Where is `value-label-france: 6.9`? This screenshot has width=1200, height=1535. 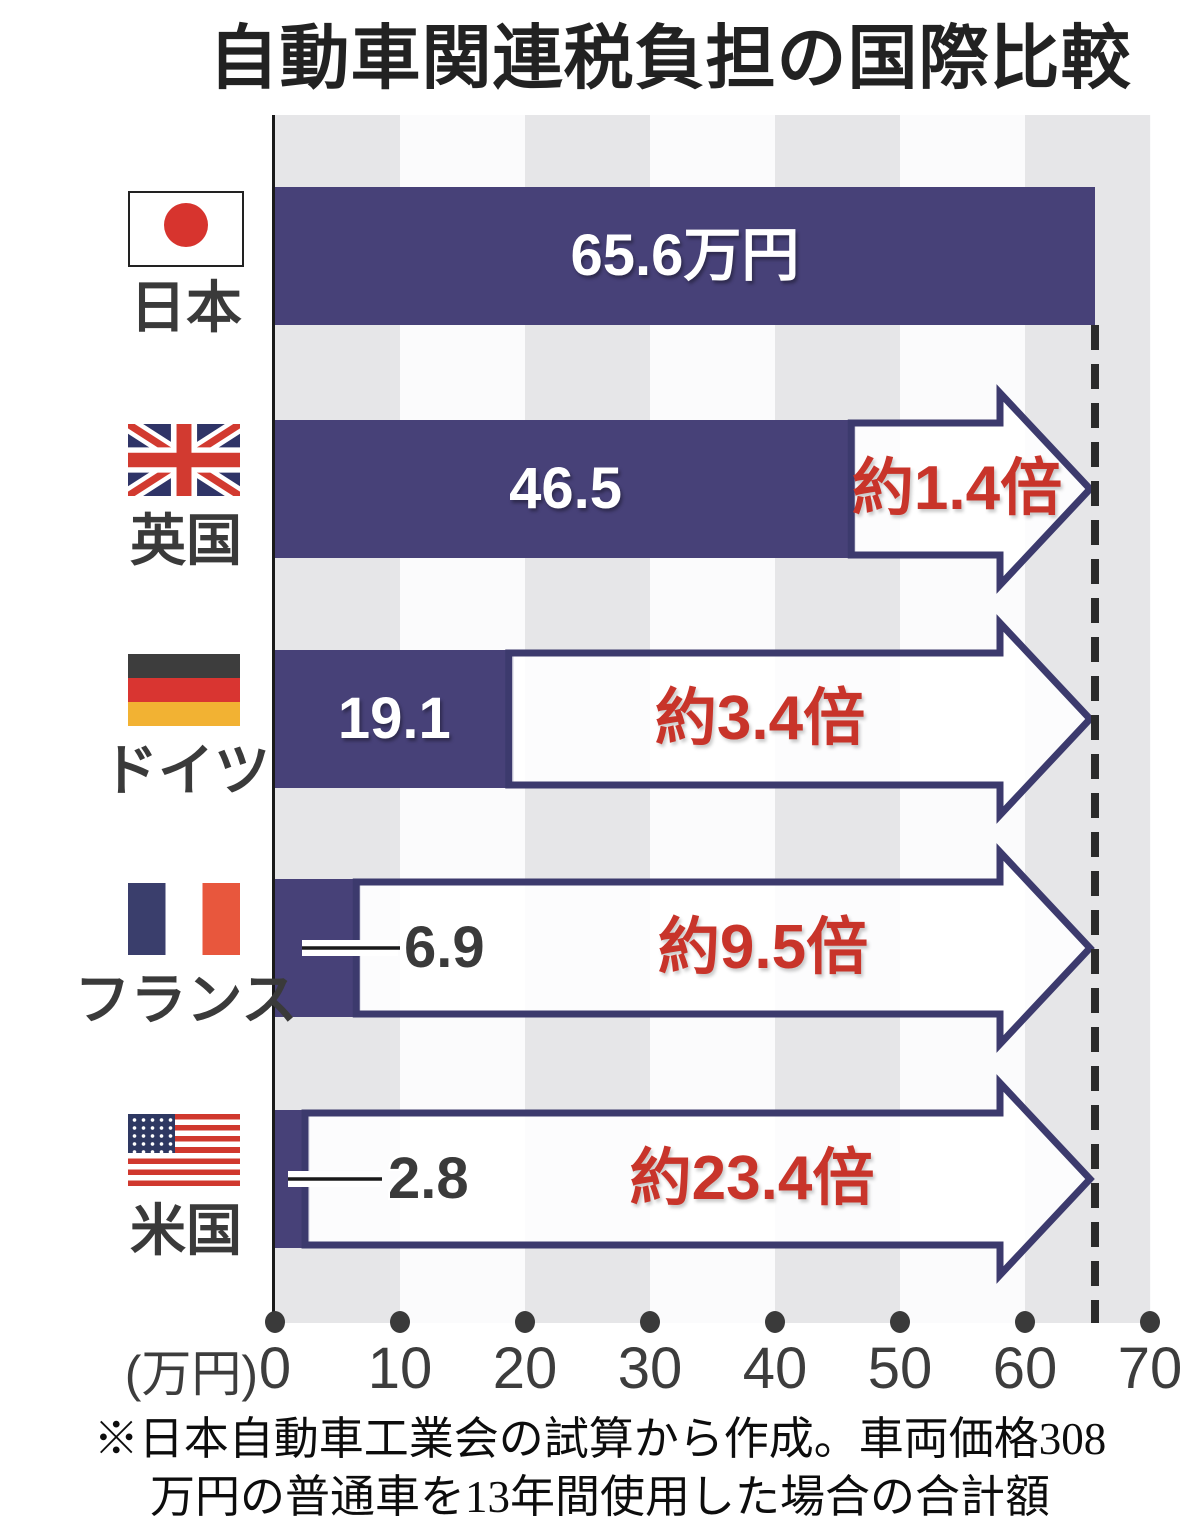 value-label-france: 6.9 is located at coordinates (444, 947).